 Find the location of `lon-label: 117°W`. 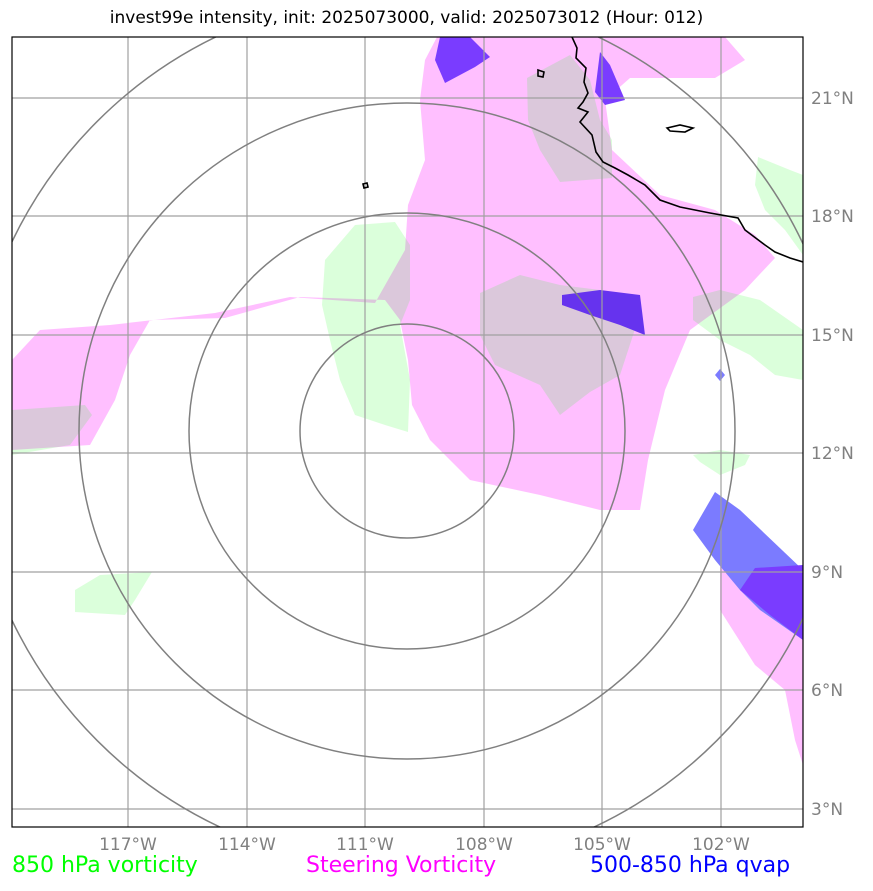

lon-label: 117°W is located at coordinates (128, 845).